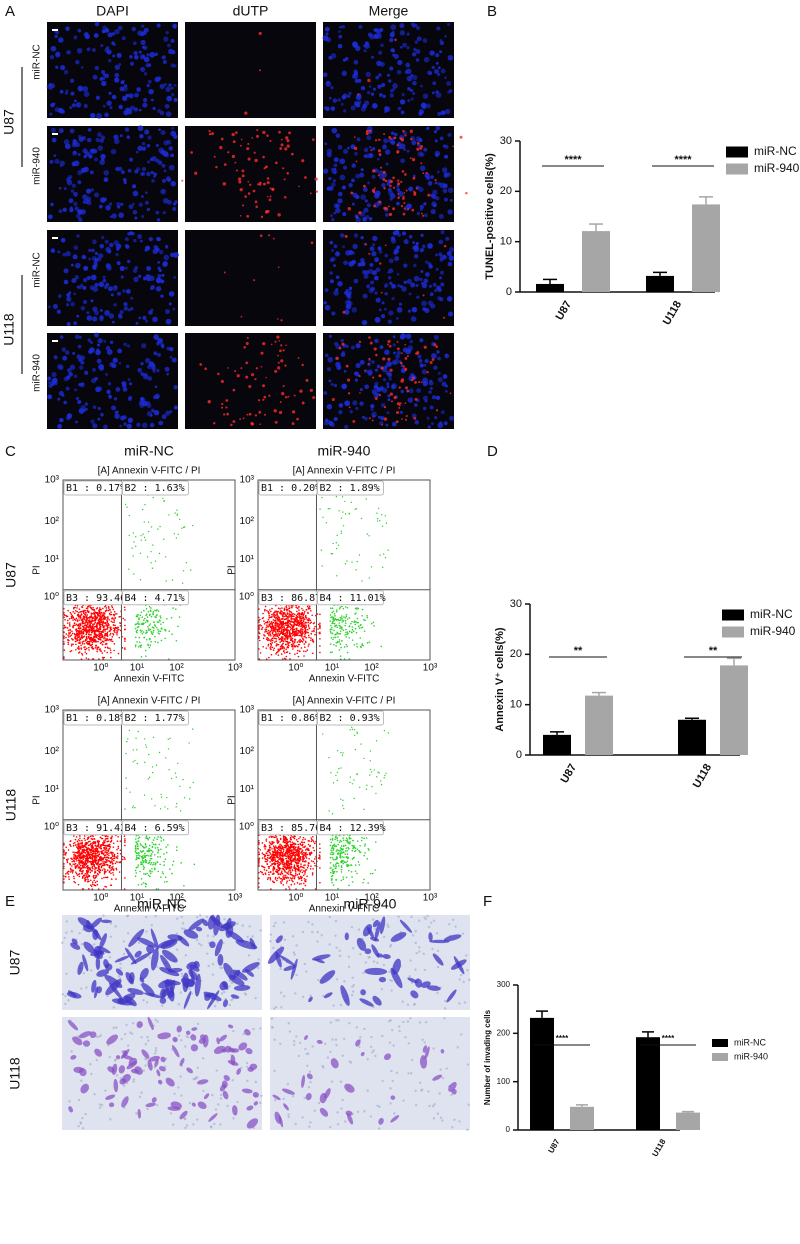 Image resolution: width=800 pixels, height=1244 pixels. I want to click on panel-letter: C, so click(10, 451).